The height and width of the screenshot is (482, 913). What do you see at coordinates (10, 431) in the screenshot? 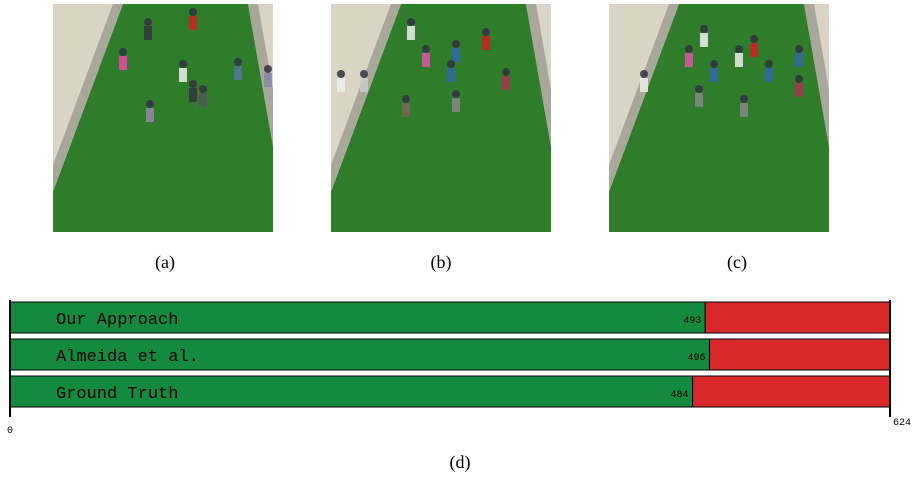
I see `tick-label-min: 0` at bounding box center [10, 431].